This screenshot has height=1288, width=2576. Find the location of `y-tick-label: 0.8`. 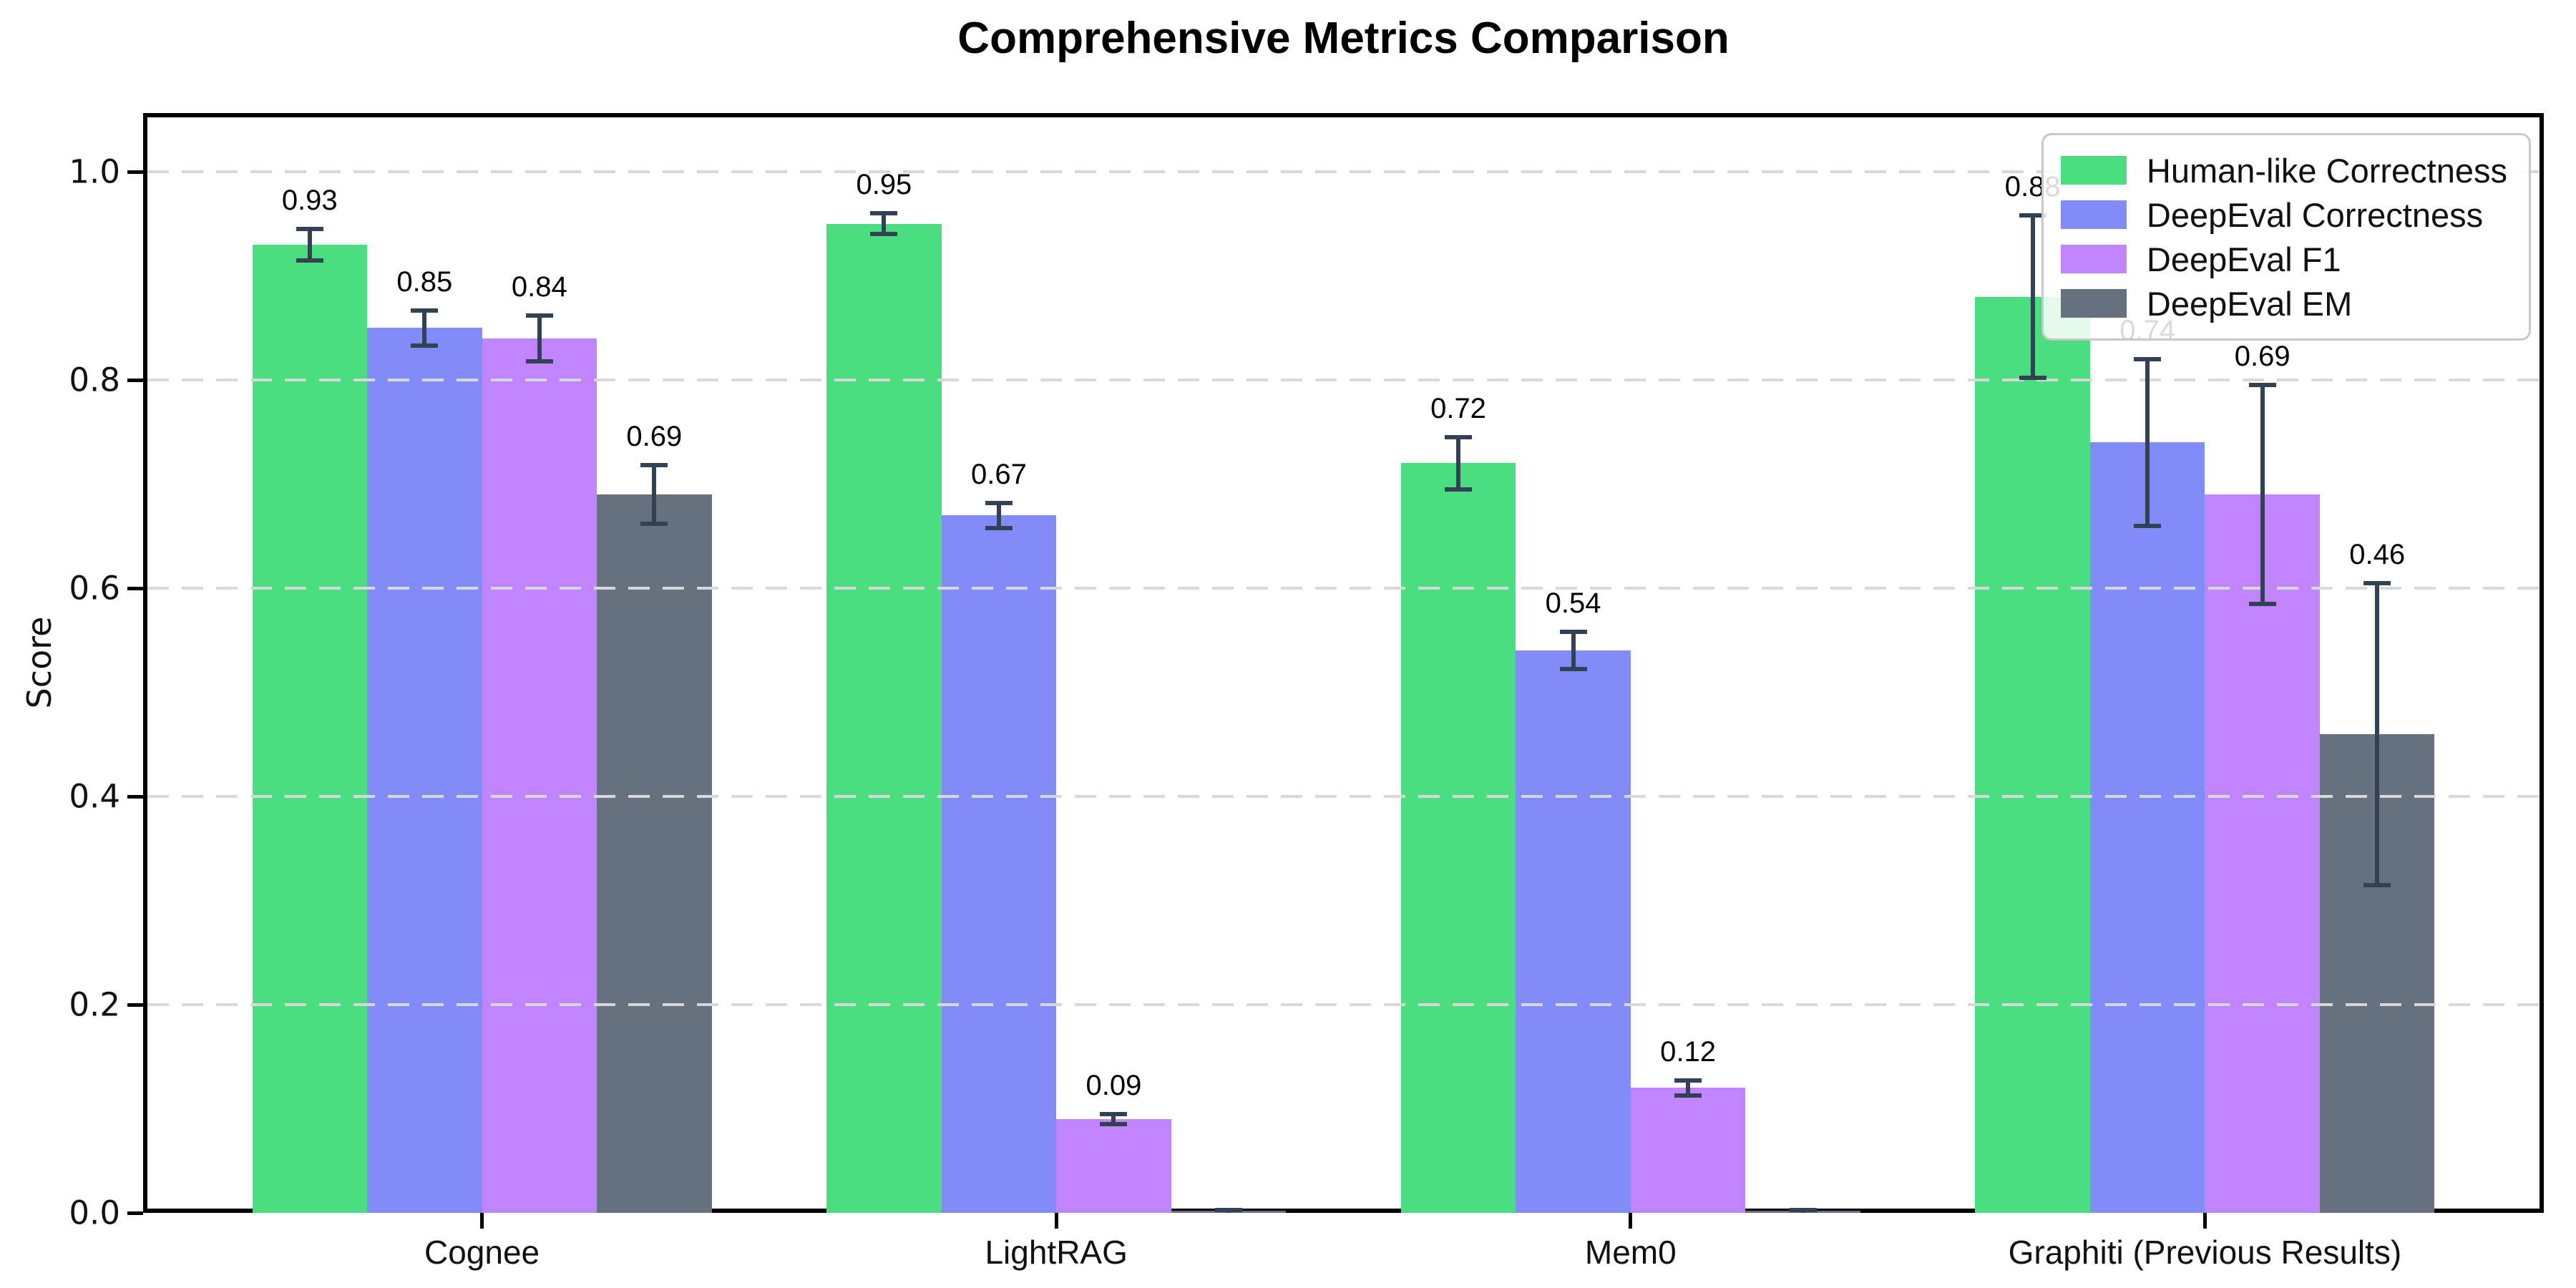

y-tick-label: 0.8 is located at coordinates (94, 380).